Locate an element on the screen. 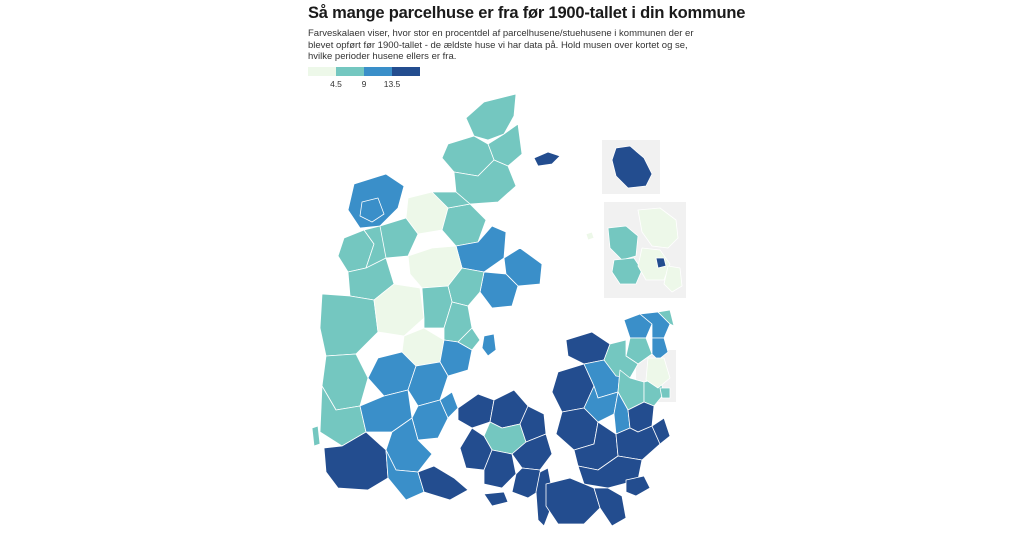  municipality-middelfart is located at coordinates (476, 411).